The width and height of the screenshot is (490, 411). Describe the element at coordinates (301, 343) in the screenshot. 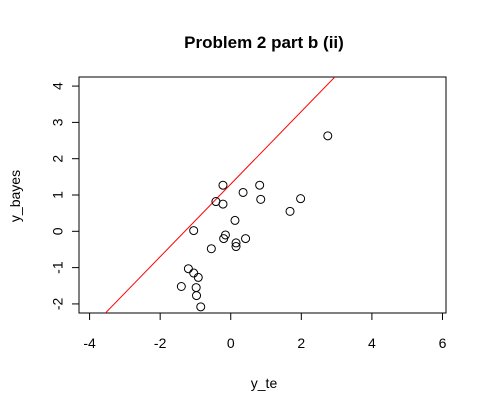

I see `x-tick-label: 2` at that location.